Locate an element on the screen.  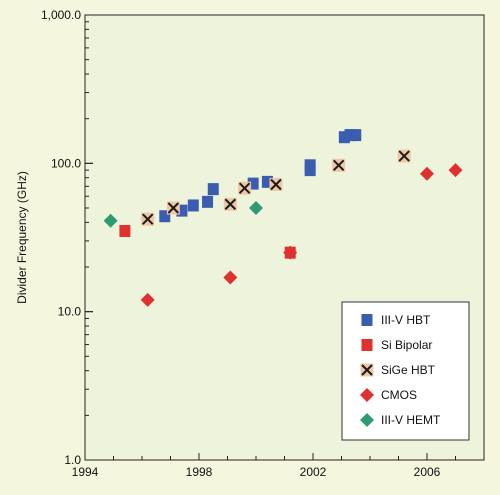
legend-label: III-V HBT is located at coordinates (406, 320).